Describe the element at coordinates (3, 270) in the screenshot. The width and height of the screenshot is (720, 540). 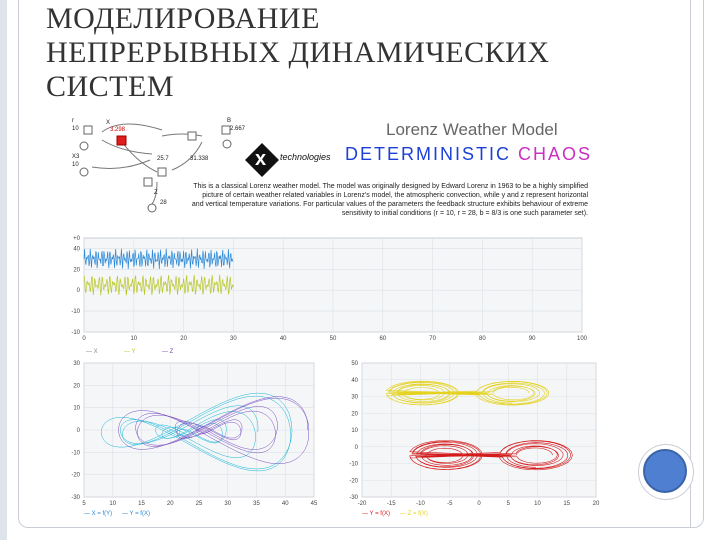
I see `left-accent-bar` at that location.